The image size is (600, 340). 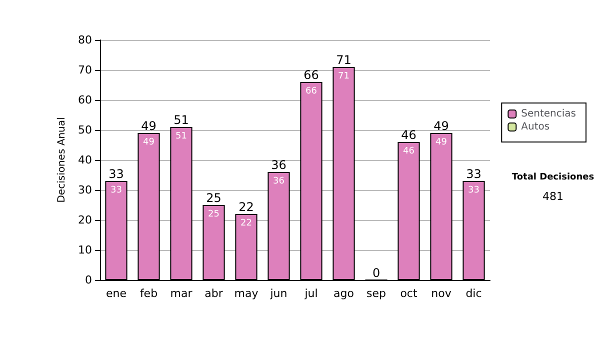 I want to click on text: 481, so click(x=553, y=196).